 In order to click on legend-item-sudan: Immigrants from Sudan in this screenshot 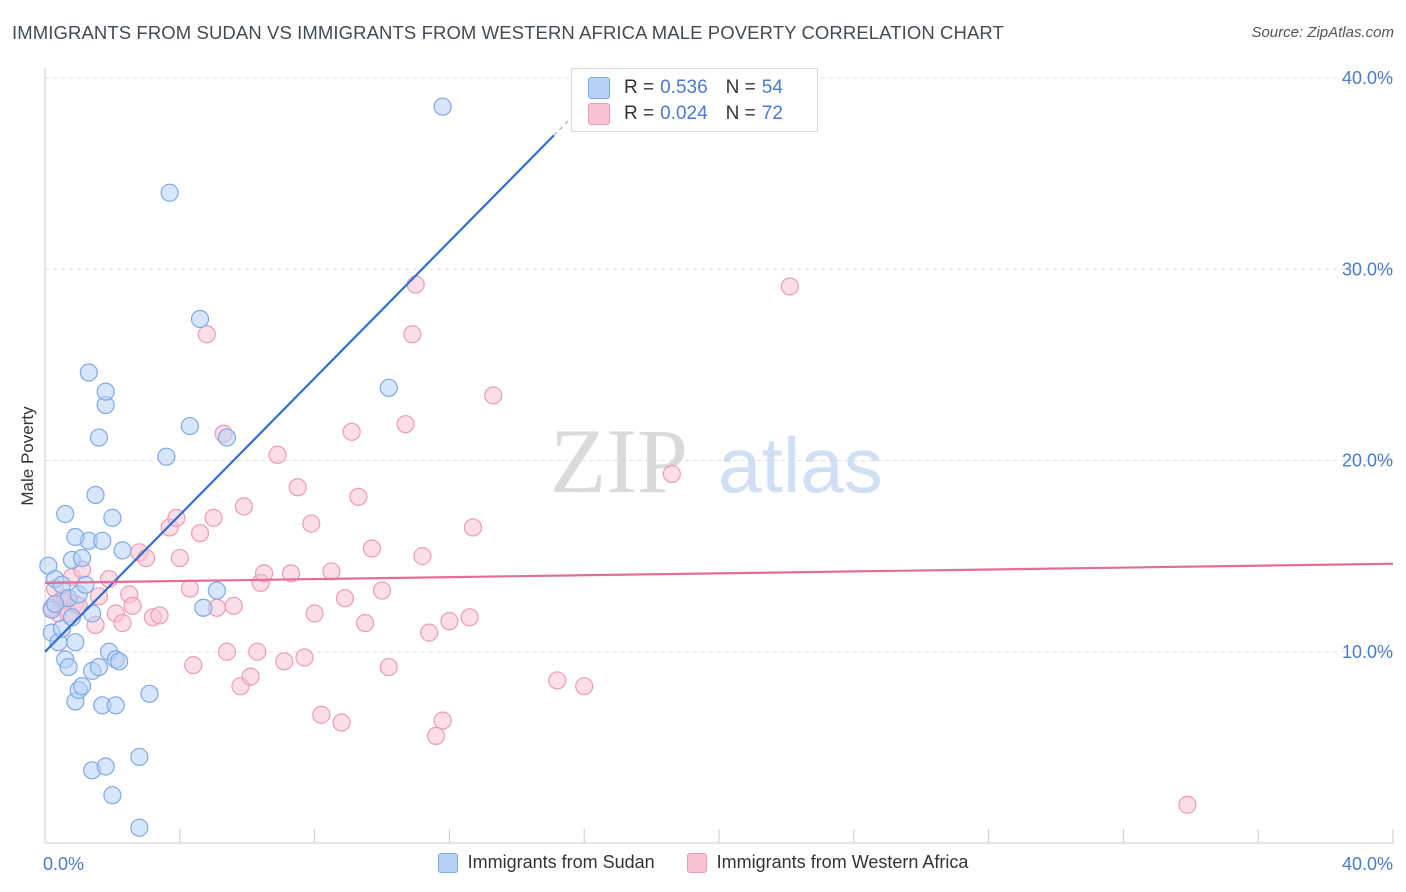, I will do `click(546, 862)`.